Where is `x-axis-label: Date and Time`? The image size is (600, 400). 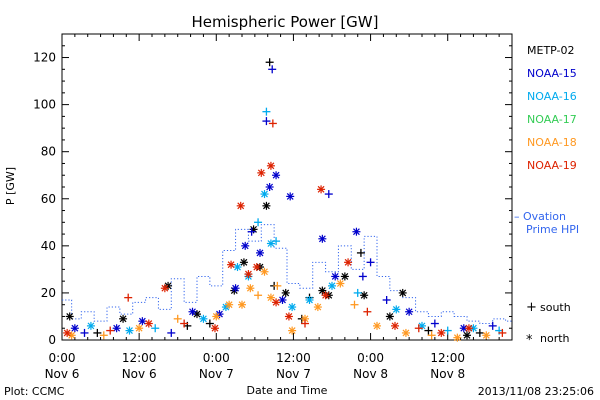
x-axis-label: Date and Time is located at coordinates (287, 390).